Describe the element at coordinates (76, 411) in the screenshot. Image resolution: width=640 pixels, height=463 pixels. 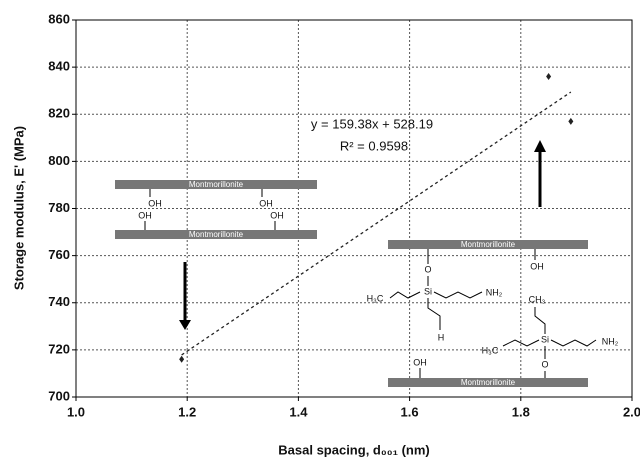
I see `x-tick-label: 1.0` at that location.